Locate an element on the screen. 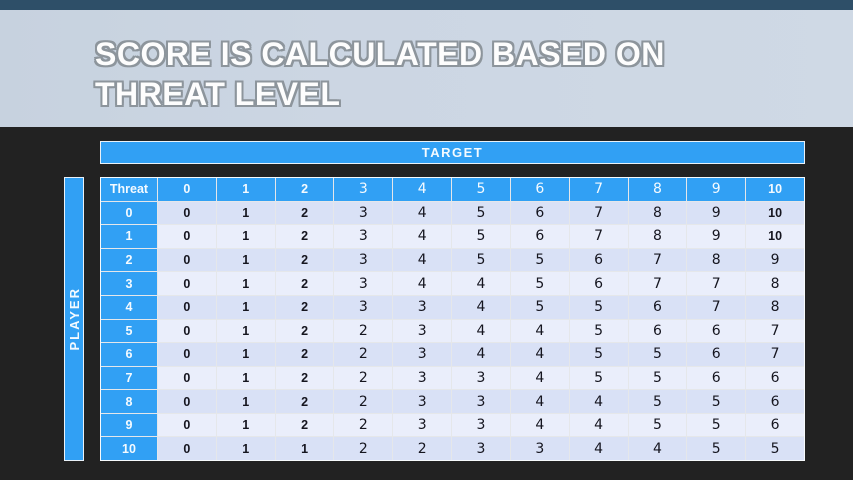 The width and height of the screenshot is (853, 480). column-header-cell: 3 is located at coordinates (363, 189).